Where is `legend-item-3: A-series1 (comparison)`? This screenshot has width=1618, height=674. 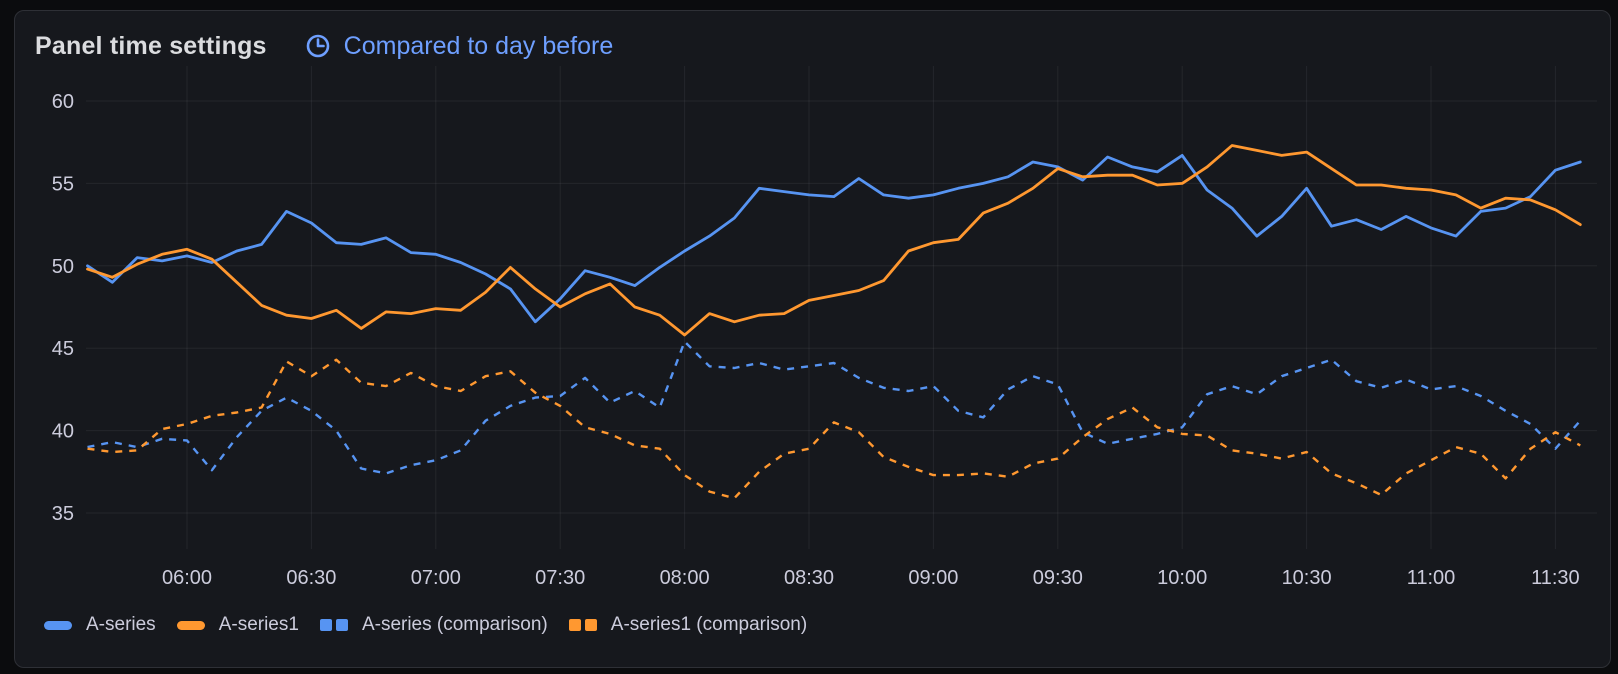 legend-item-3: A-series1 (comparison) is located at coordinates (688, 625).